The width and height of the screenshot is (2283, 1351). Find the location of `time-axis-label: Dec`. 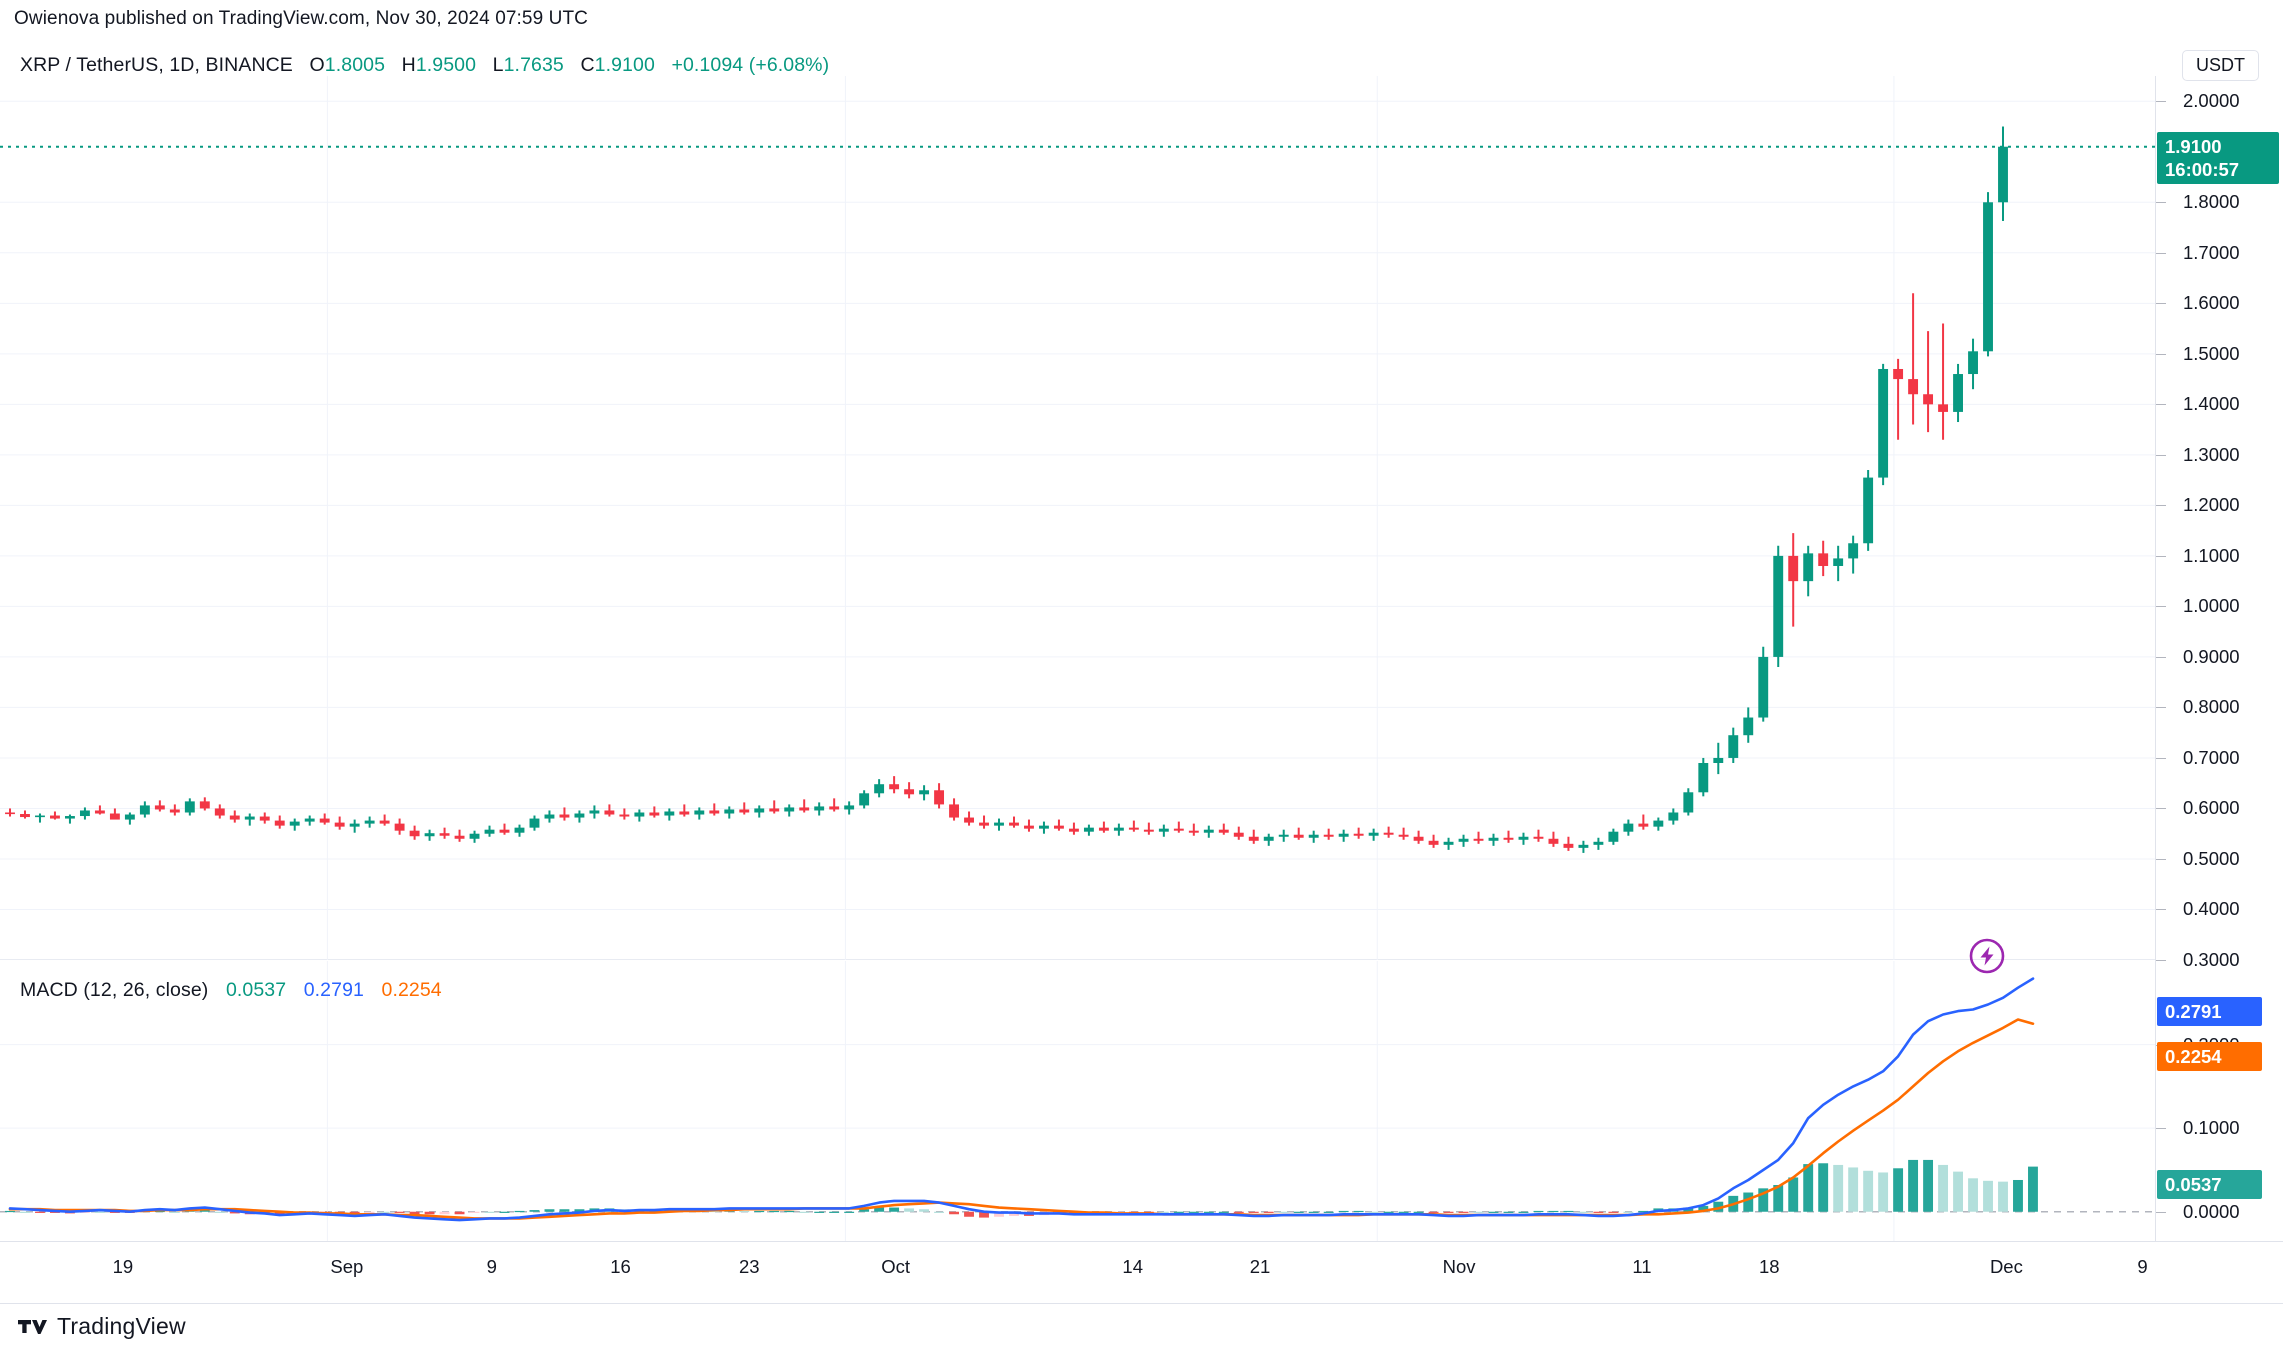

time-axis-label: Dec is located at coordinates (2006, 1266).